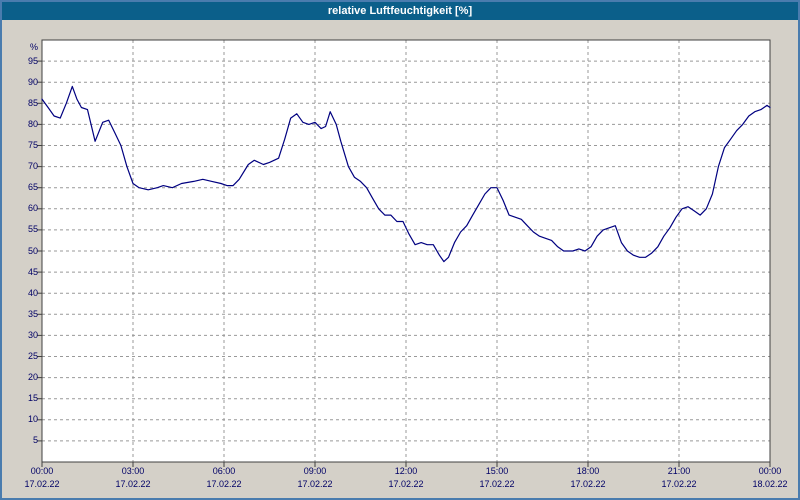  What do you see at coordinates (770, 484) in the screenshot?
I see `x-axis-date-label: 18.02.22` at bounding box center [770, 484].